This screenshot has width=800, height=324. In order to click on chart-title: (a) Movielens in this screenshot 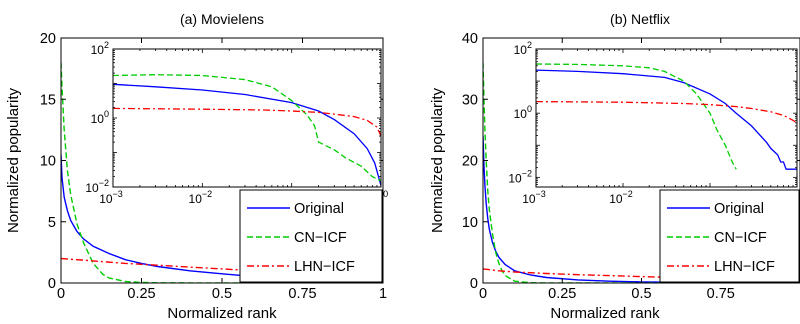, I will do `click(222, 19)`.